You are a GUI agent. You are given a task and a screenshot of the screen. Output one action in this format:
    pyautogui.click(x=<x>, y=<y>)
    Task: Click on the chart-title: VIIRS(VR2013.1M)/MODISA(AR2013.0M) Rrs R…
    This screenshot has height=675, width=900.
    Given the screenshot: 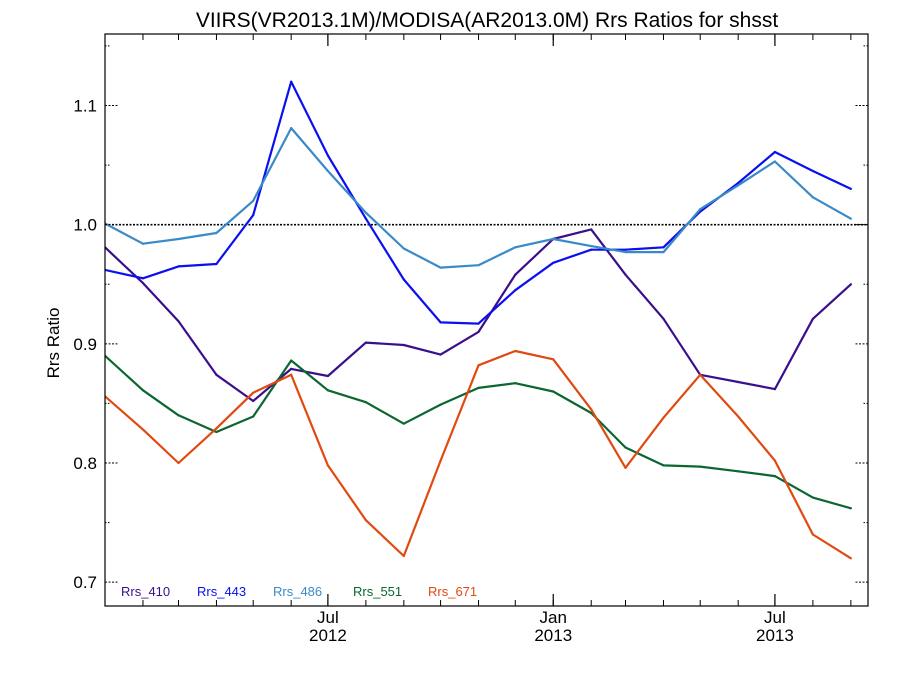 What is the action you would take?
    pyautogui.click(x=487, y=20)
    